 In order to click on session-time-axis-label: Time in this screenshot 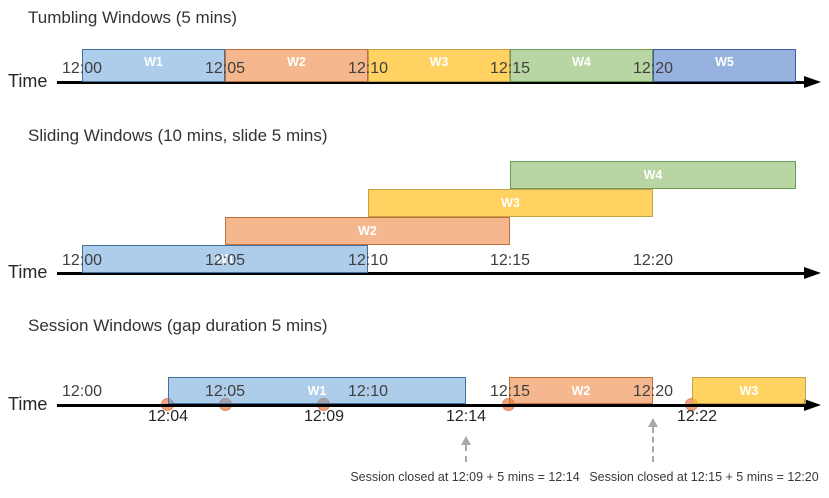, I will do `click(28, 404)`.